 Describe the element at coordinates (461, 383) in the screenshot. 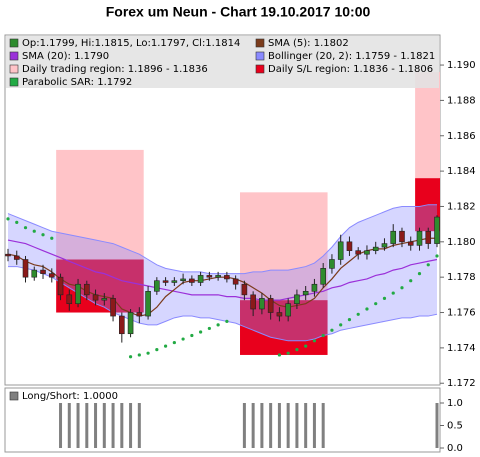

I see `y-tick-label: 1.172` at that location.